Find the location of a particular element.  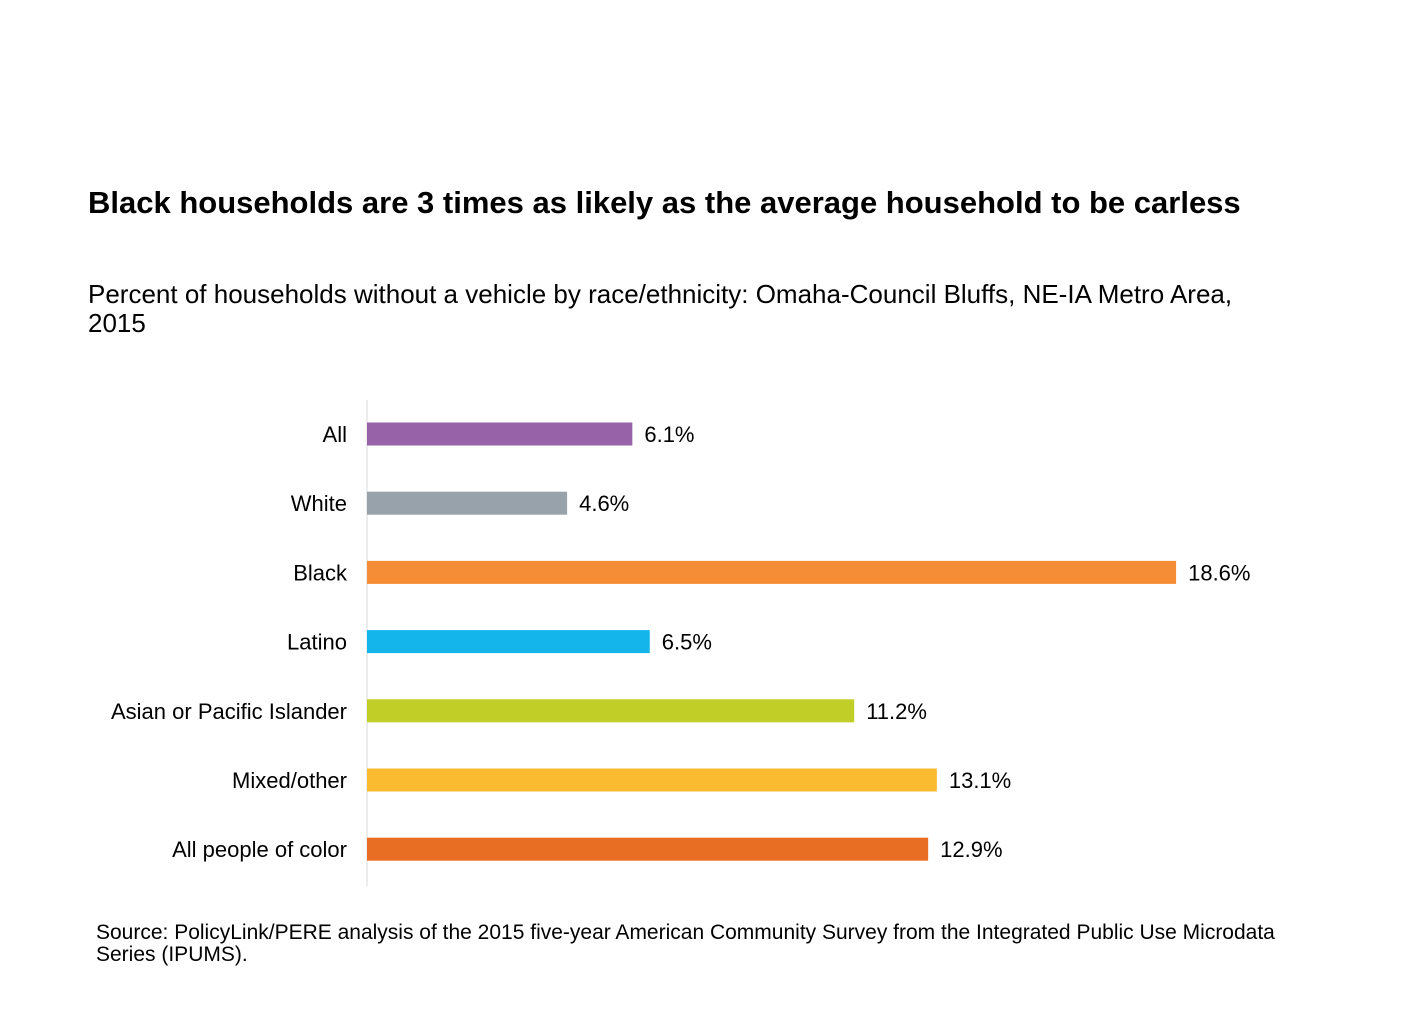

value-label: 13.1% is located at coordinates (980, 780).